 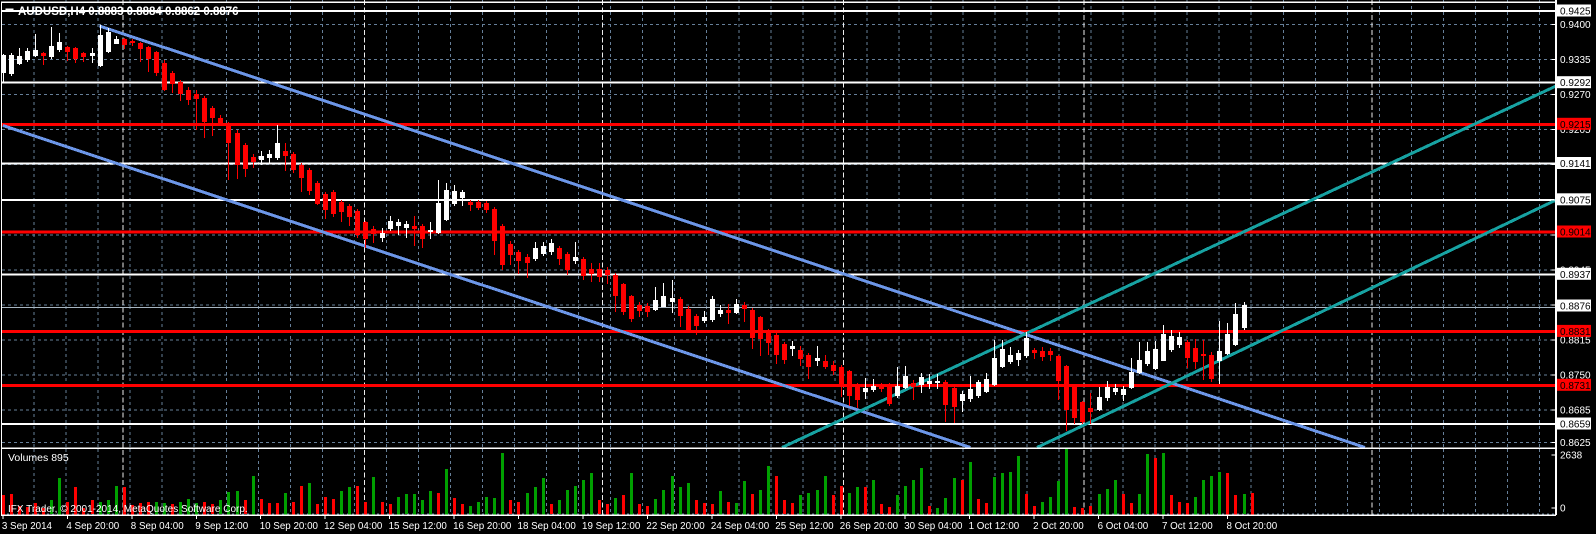 What do you see at coordinates (289, 526) in the screenshot?
I see `svg-text: 10 Sep 20:00` at bounding box center [289, 526].